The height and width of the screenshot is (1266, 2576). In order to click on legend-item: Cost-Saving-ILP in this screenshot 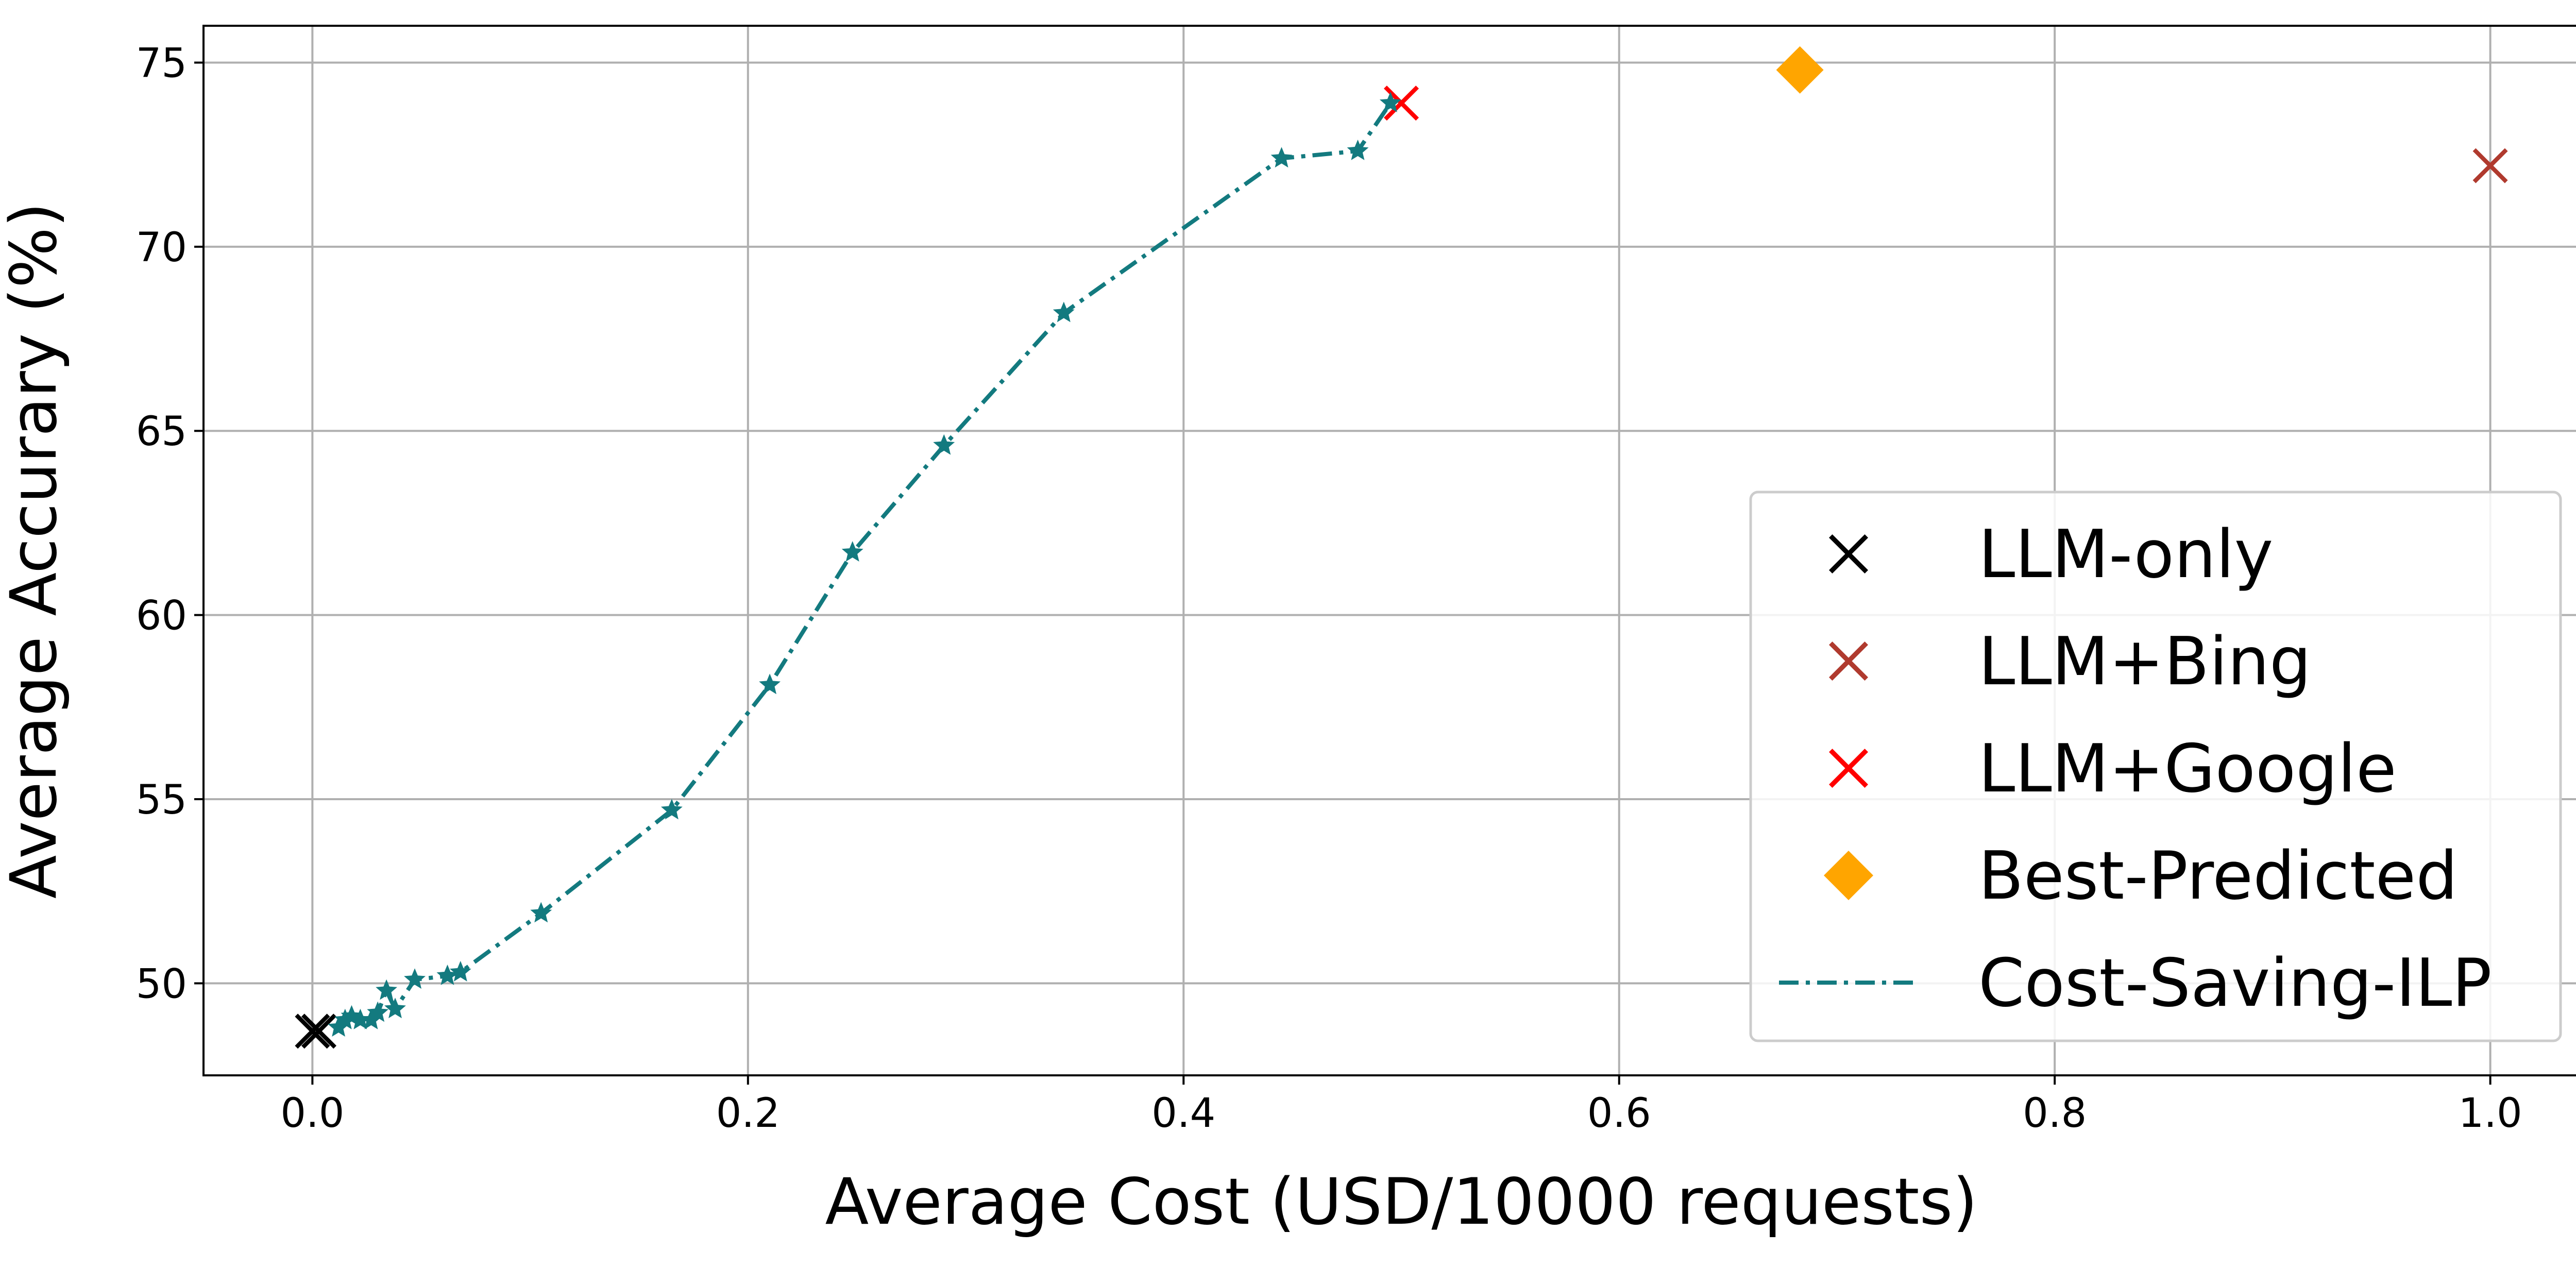, I will do `click(2135, 983)`.